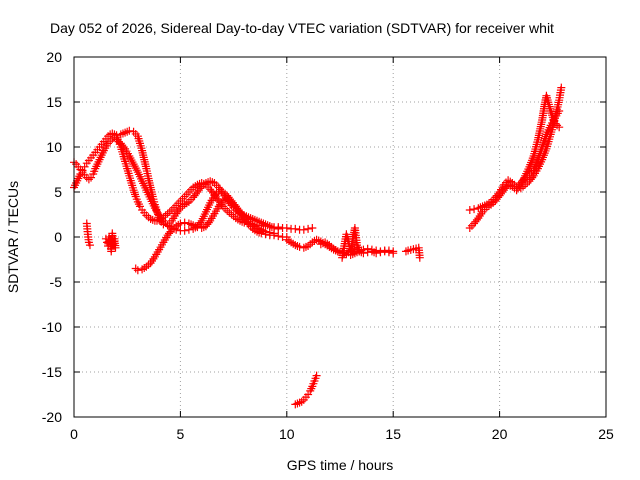 The width and height of the screenshot is (640, 480). What do you see at coordinates (54, 57) in the screenshot?
I see `y-tick-label: 20` at bounding box center [54, 57].